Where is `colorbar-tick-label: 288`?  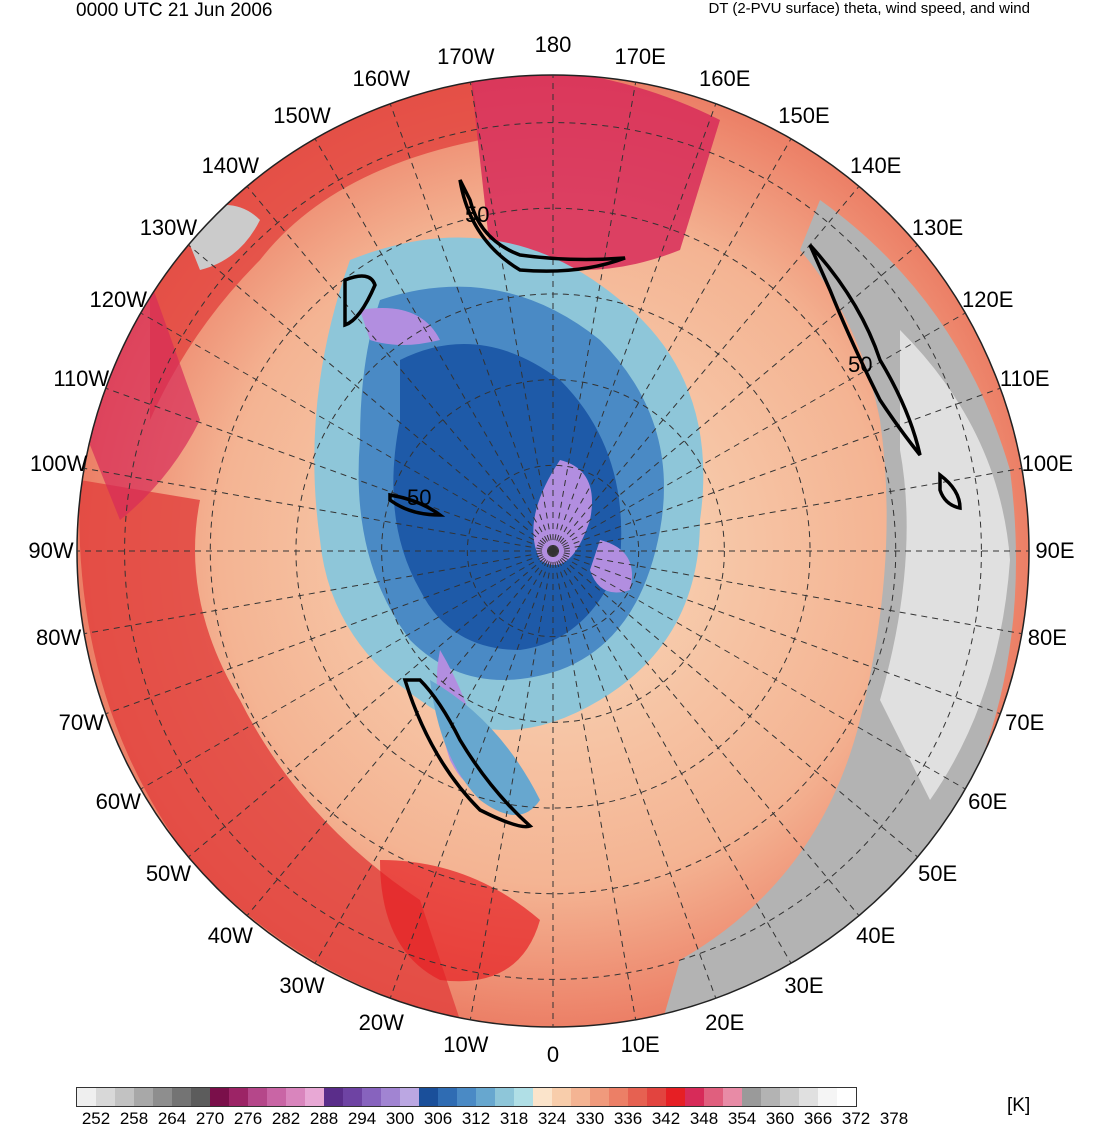 colorbar-tick-label: 288 is located at coordinates (324, 1118).